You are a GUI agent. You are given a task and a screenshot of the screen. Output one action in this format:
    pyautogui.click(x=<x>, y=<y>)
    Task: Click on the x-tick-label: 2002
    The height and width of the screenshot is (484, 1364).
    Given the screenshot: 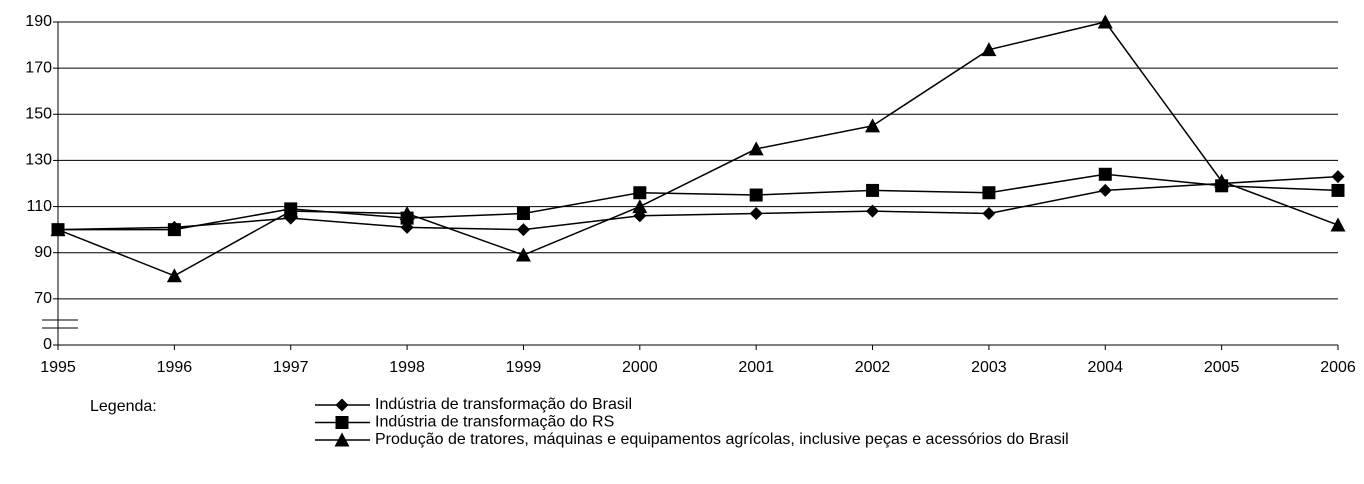 What is the action you would take?
    pyautogui.click(x=873, y=367)
    